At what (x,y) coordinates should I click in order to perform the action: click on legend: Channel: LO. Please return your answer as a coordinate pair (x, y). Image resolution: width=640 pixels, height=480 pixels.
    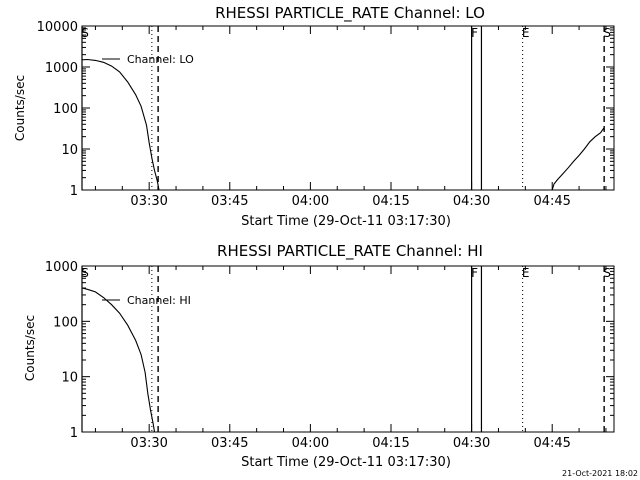
    Looking at the image, I should click on (148, 59).